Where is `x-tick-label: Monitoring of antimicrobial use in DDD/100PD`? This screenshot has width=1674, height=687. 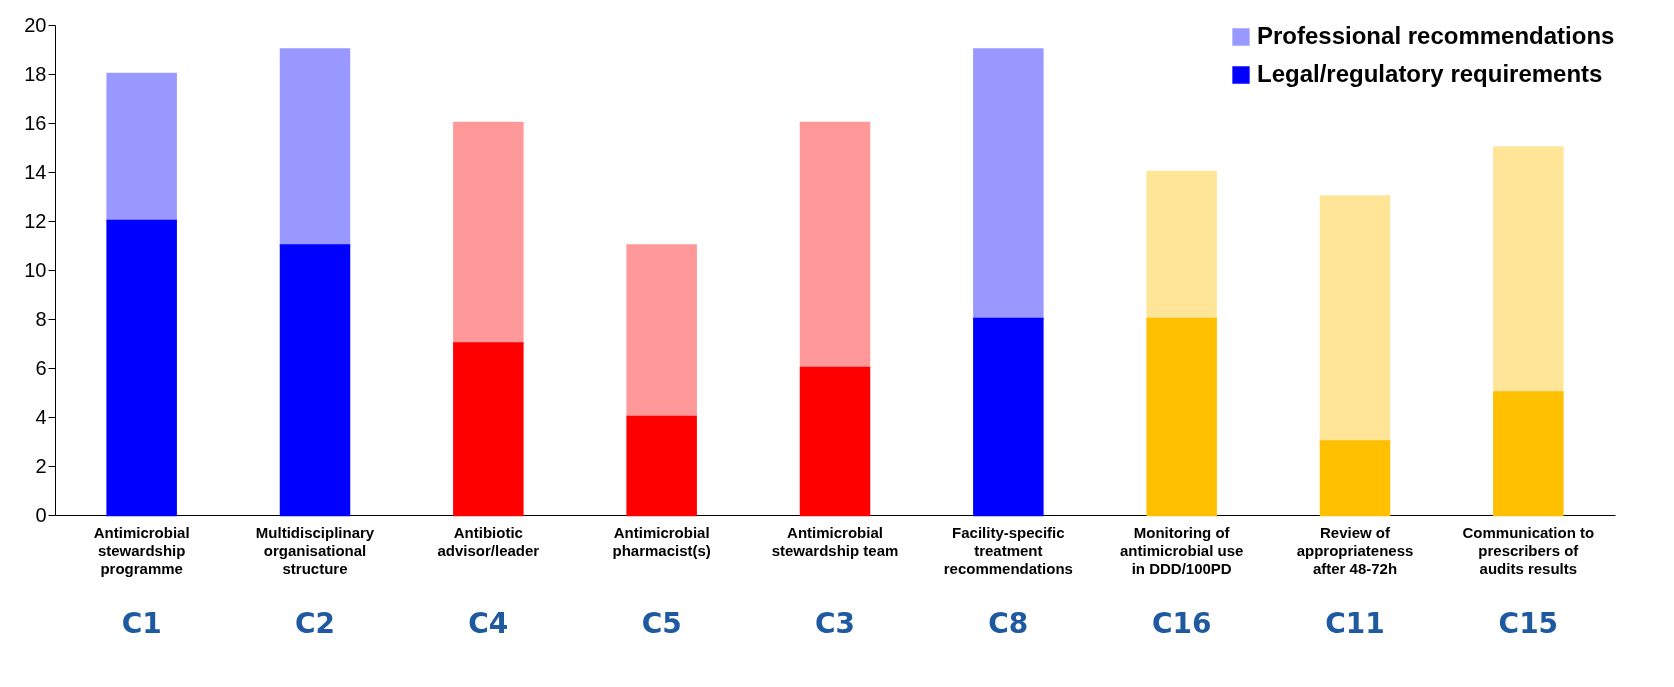
x-tick-label: Monitoring of antimicrobial use in DDD/100PD is located at coordinates (1181, 550).